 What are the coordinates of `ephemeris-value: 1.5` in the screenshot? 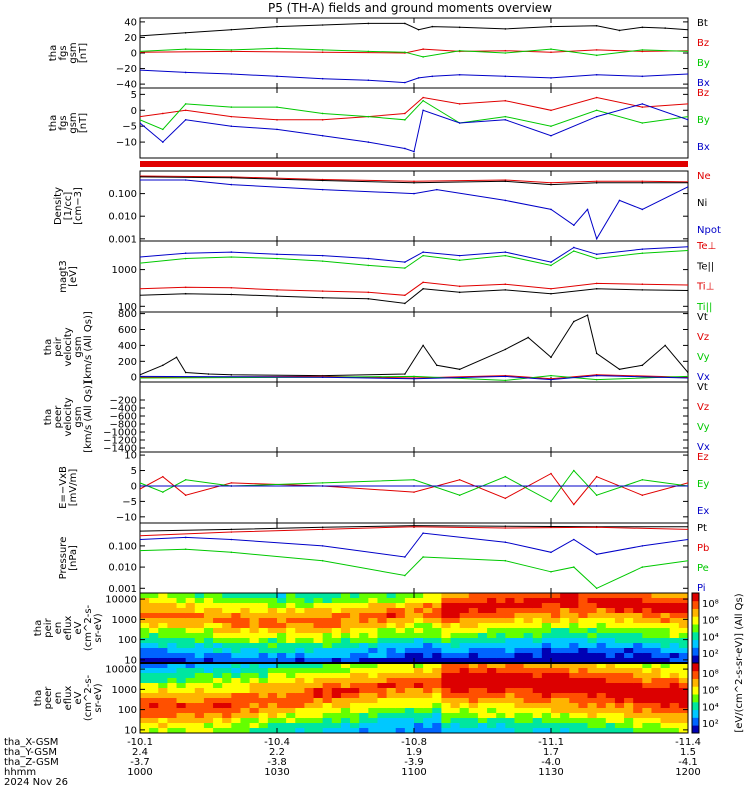 It's located at (688, 752).